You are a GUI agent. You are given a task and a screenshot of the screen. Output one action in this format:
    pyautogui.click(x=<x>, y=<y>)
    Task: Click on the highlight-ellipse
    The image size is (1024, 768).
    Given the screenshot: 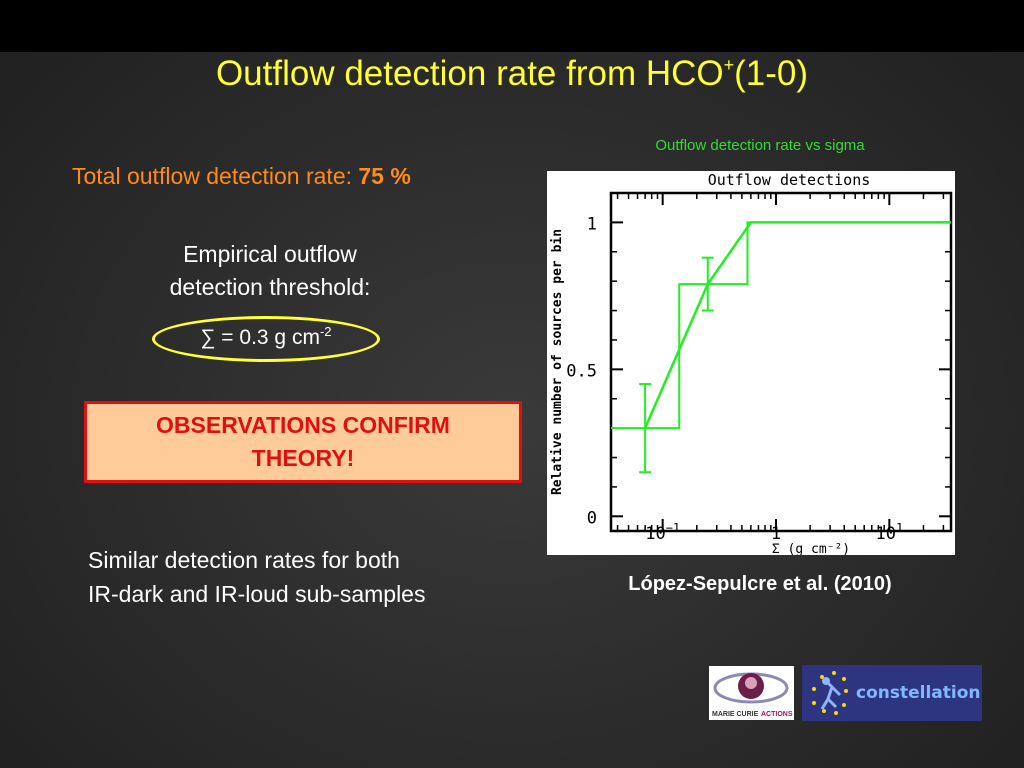 What is the action you would take?
    pyautogui.click(x=266, y=339)
    